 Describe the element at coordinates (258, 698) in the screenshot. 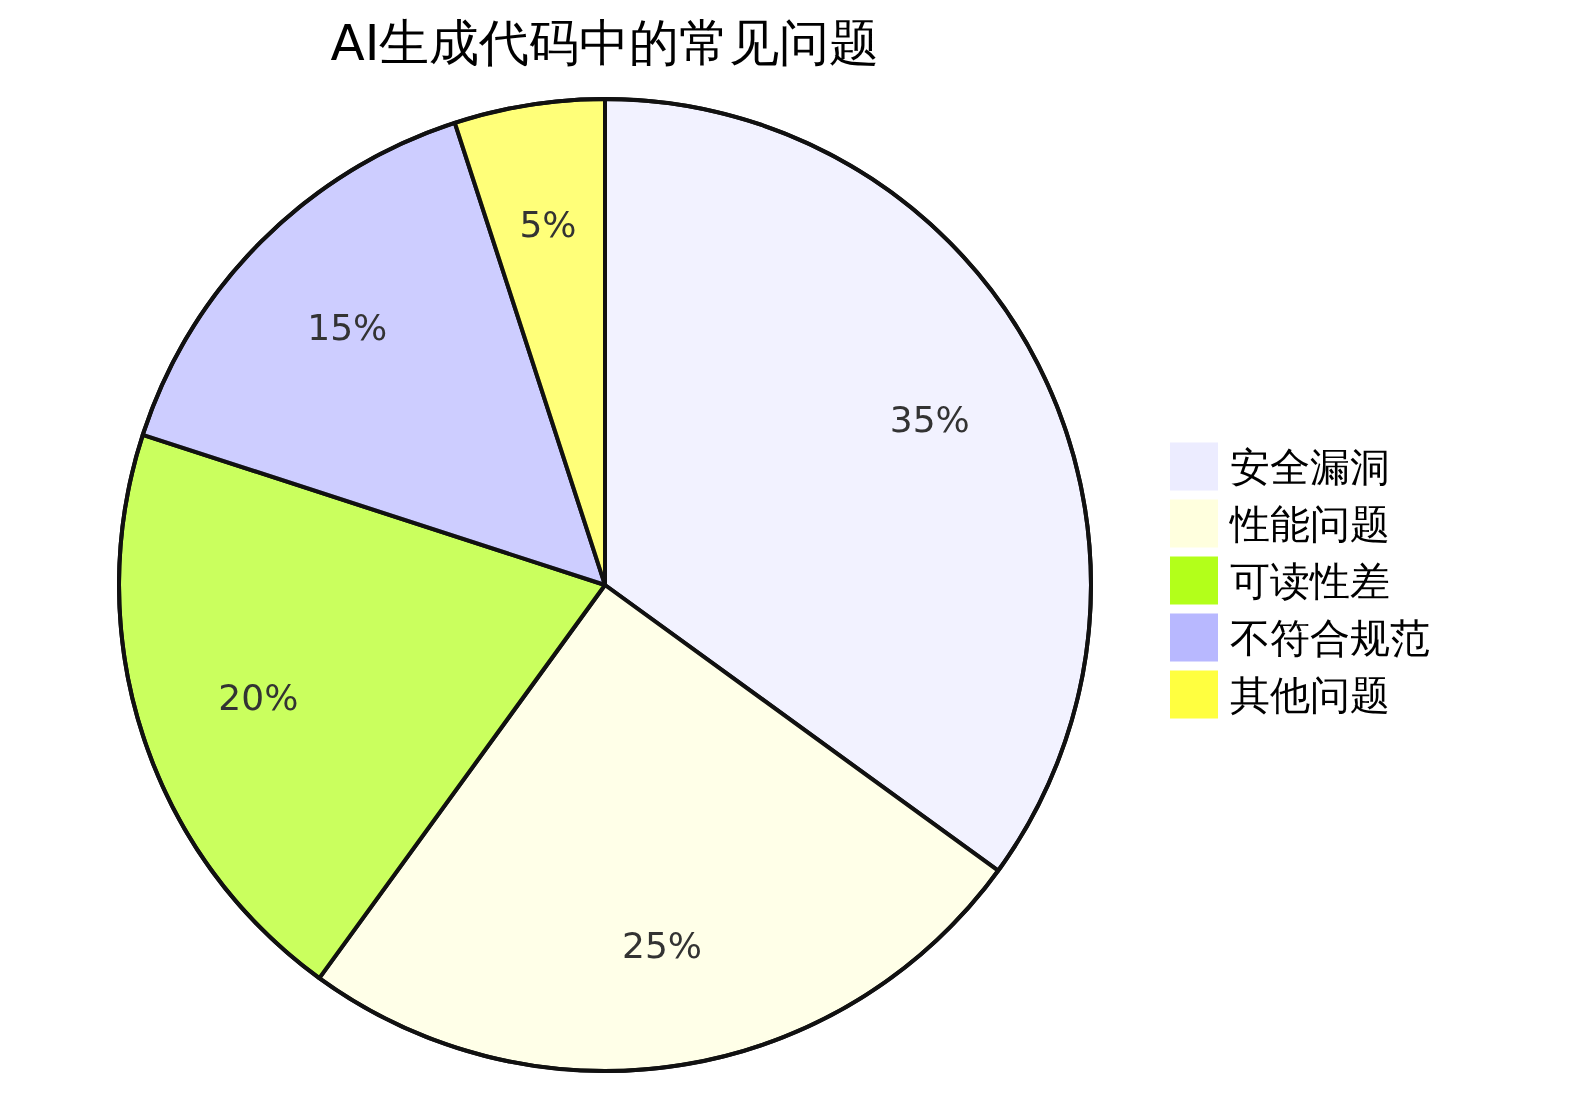

I see `data-label: 20%` at that location.